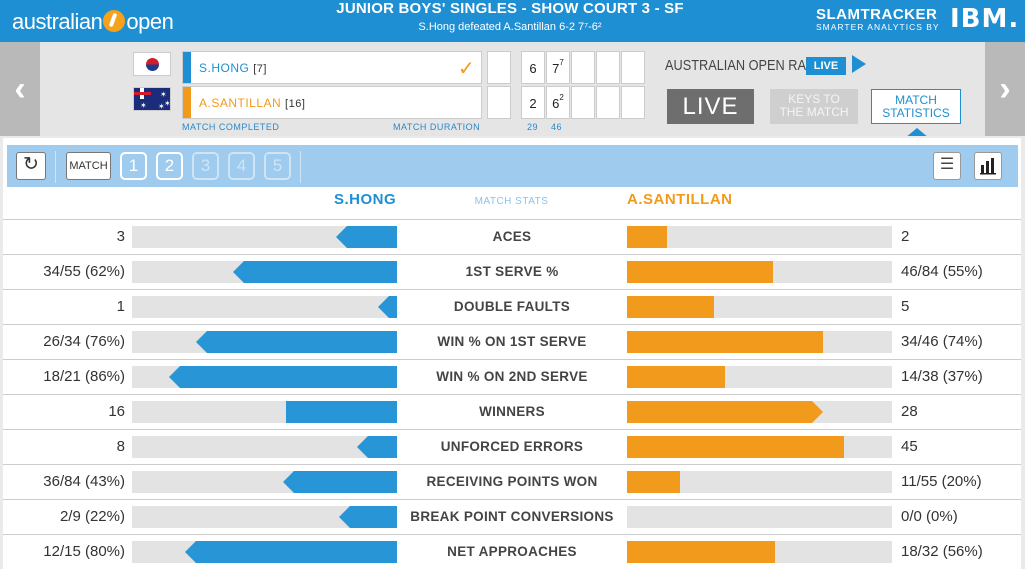 This screenshot has width=1025, height=569. What do you see at coordinates (332, 102) in the screenshot?
I see `player-row-santillan: A.SANTILLAN [16]` at bounding box center [332, 102].